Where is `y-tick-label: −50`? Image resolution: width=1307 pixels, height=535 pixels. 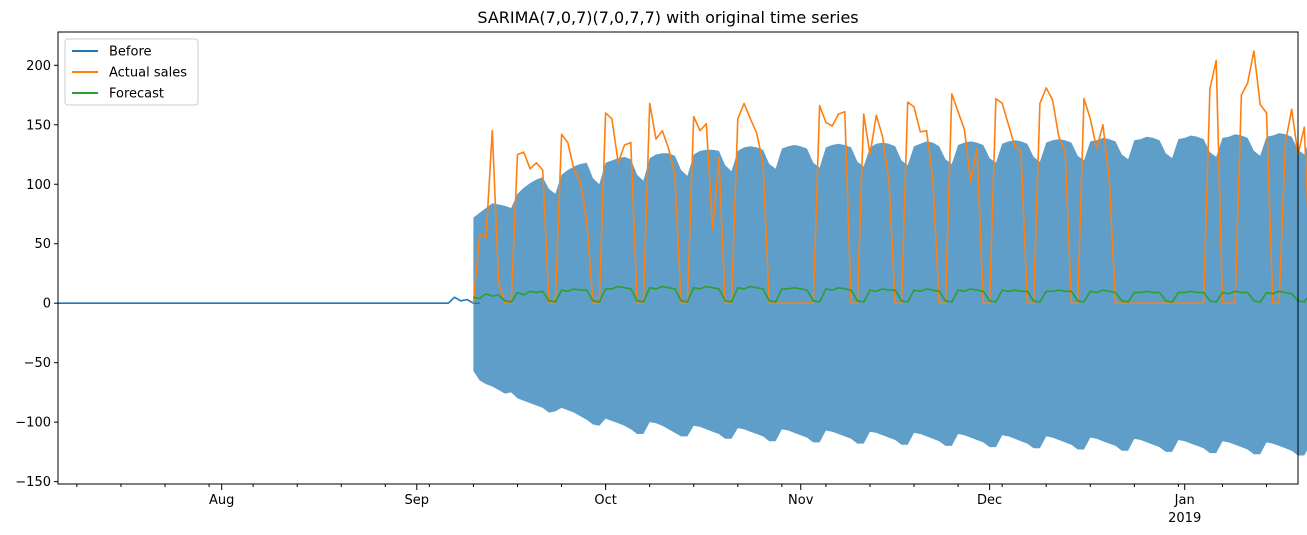 y-tick-label: −50 is located at coordinates (37, 363).